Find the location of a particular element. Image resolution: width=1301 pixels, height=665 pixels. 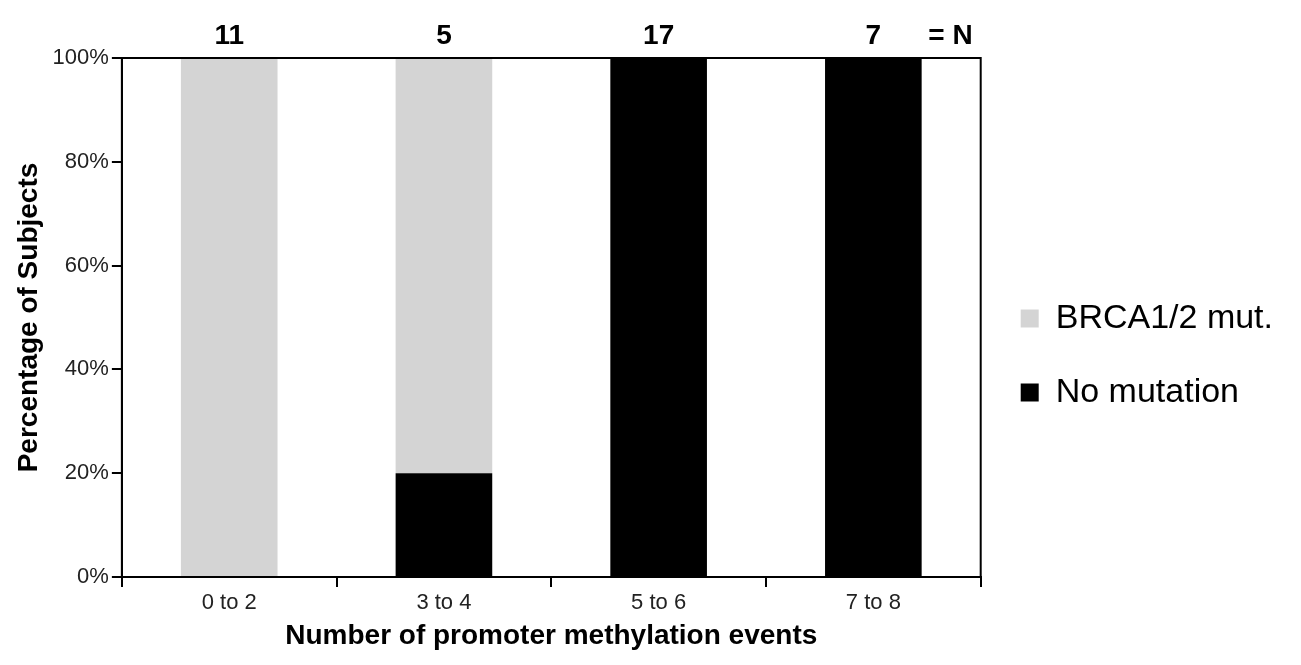

y-tick-label: 100% is located at coordinates (80, 57).